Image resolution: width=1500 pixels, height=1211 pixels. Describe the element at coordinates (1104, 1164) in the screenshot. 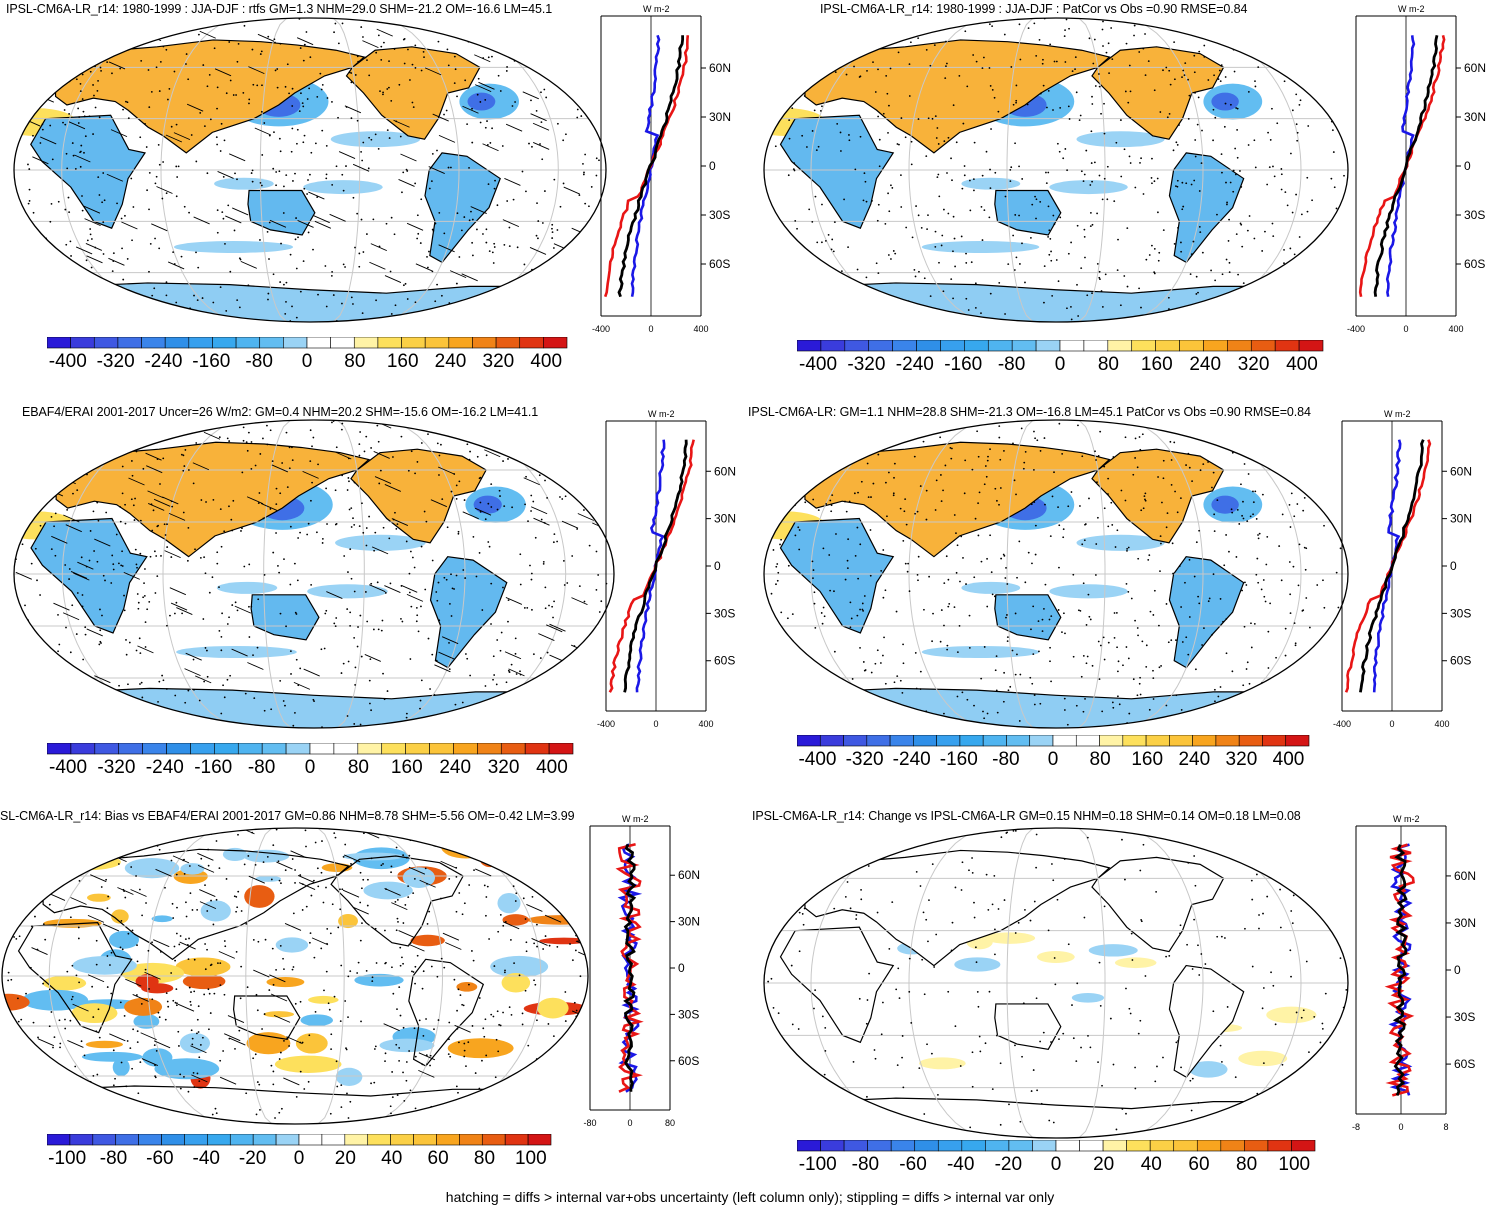

I see `colorbar-tick-label: 20` at that location.